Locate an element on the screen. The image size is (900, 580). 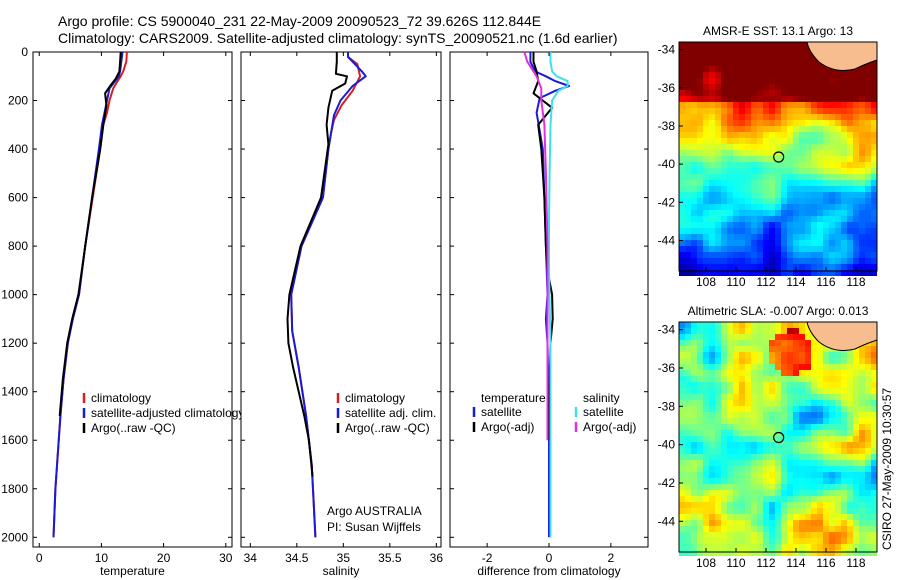
sla_map-xtick-label: 114 is located at coordinates (795, 563).